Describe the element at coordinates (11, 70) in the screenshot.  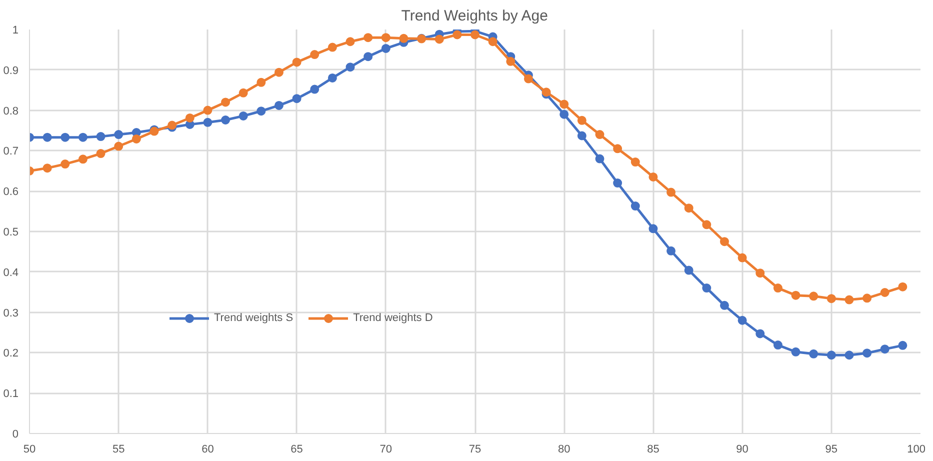
I see `y-tick-label: 0.9` at that location.